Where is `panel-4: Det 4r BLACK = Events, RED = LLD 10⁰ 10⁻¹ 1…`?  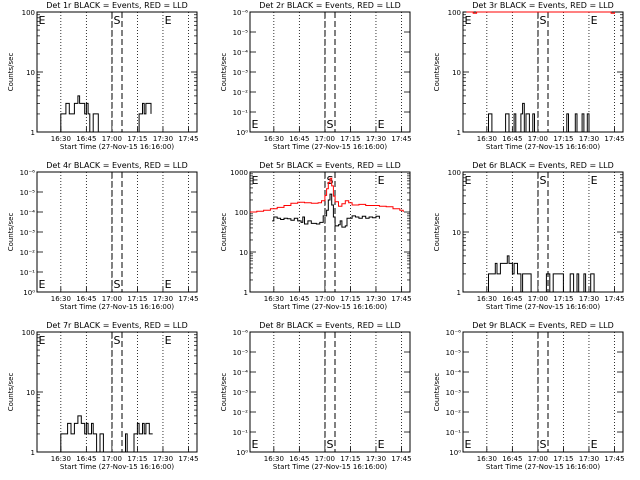
panel-4: Det 4r BLACK = Events, RED = LLD 10⁰ 10⁻¹ 1… is located at coordinates (103, 236).